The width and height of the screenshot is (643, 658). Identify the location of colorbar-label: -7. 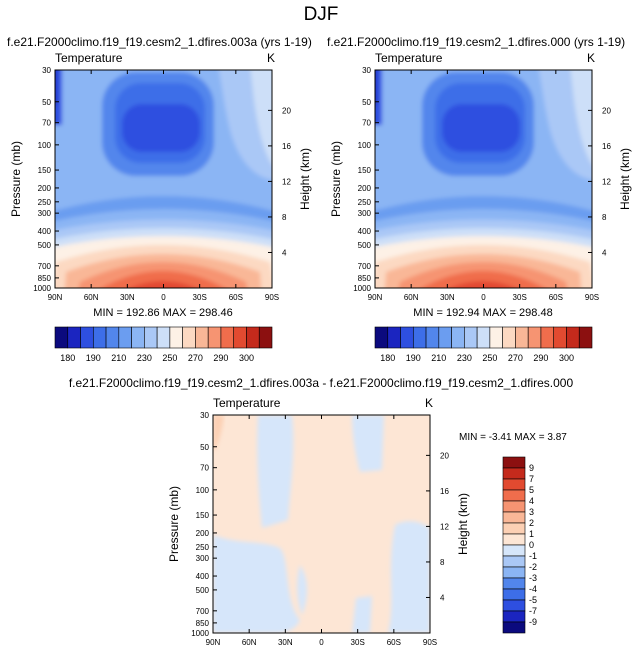
(533, 611).